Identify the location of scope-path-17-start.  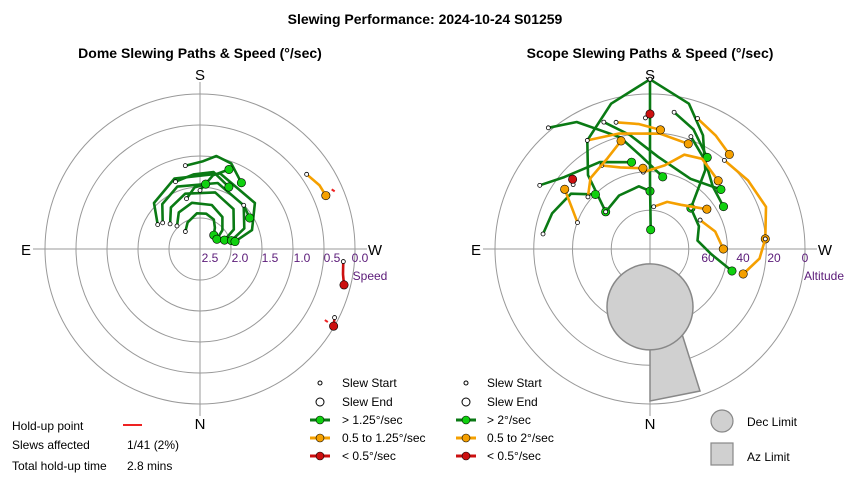
(700, 220).